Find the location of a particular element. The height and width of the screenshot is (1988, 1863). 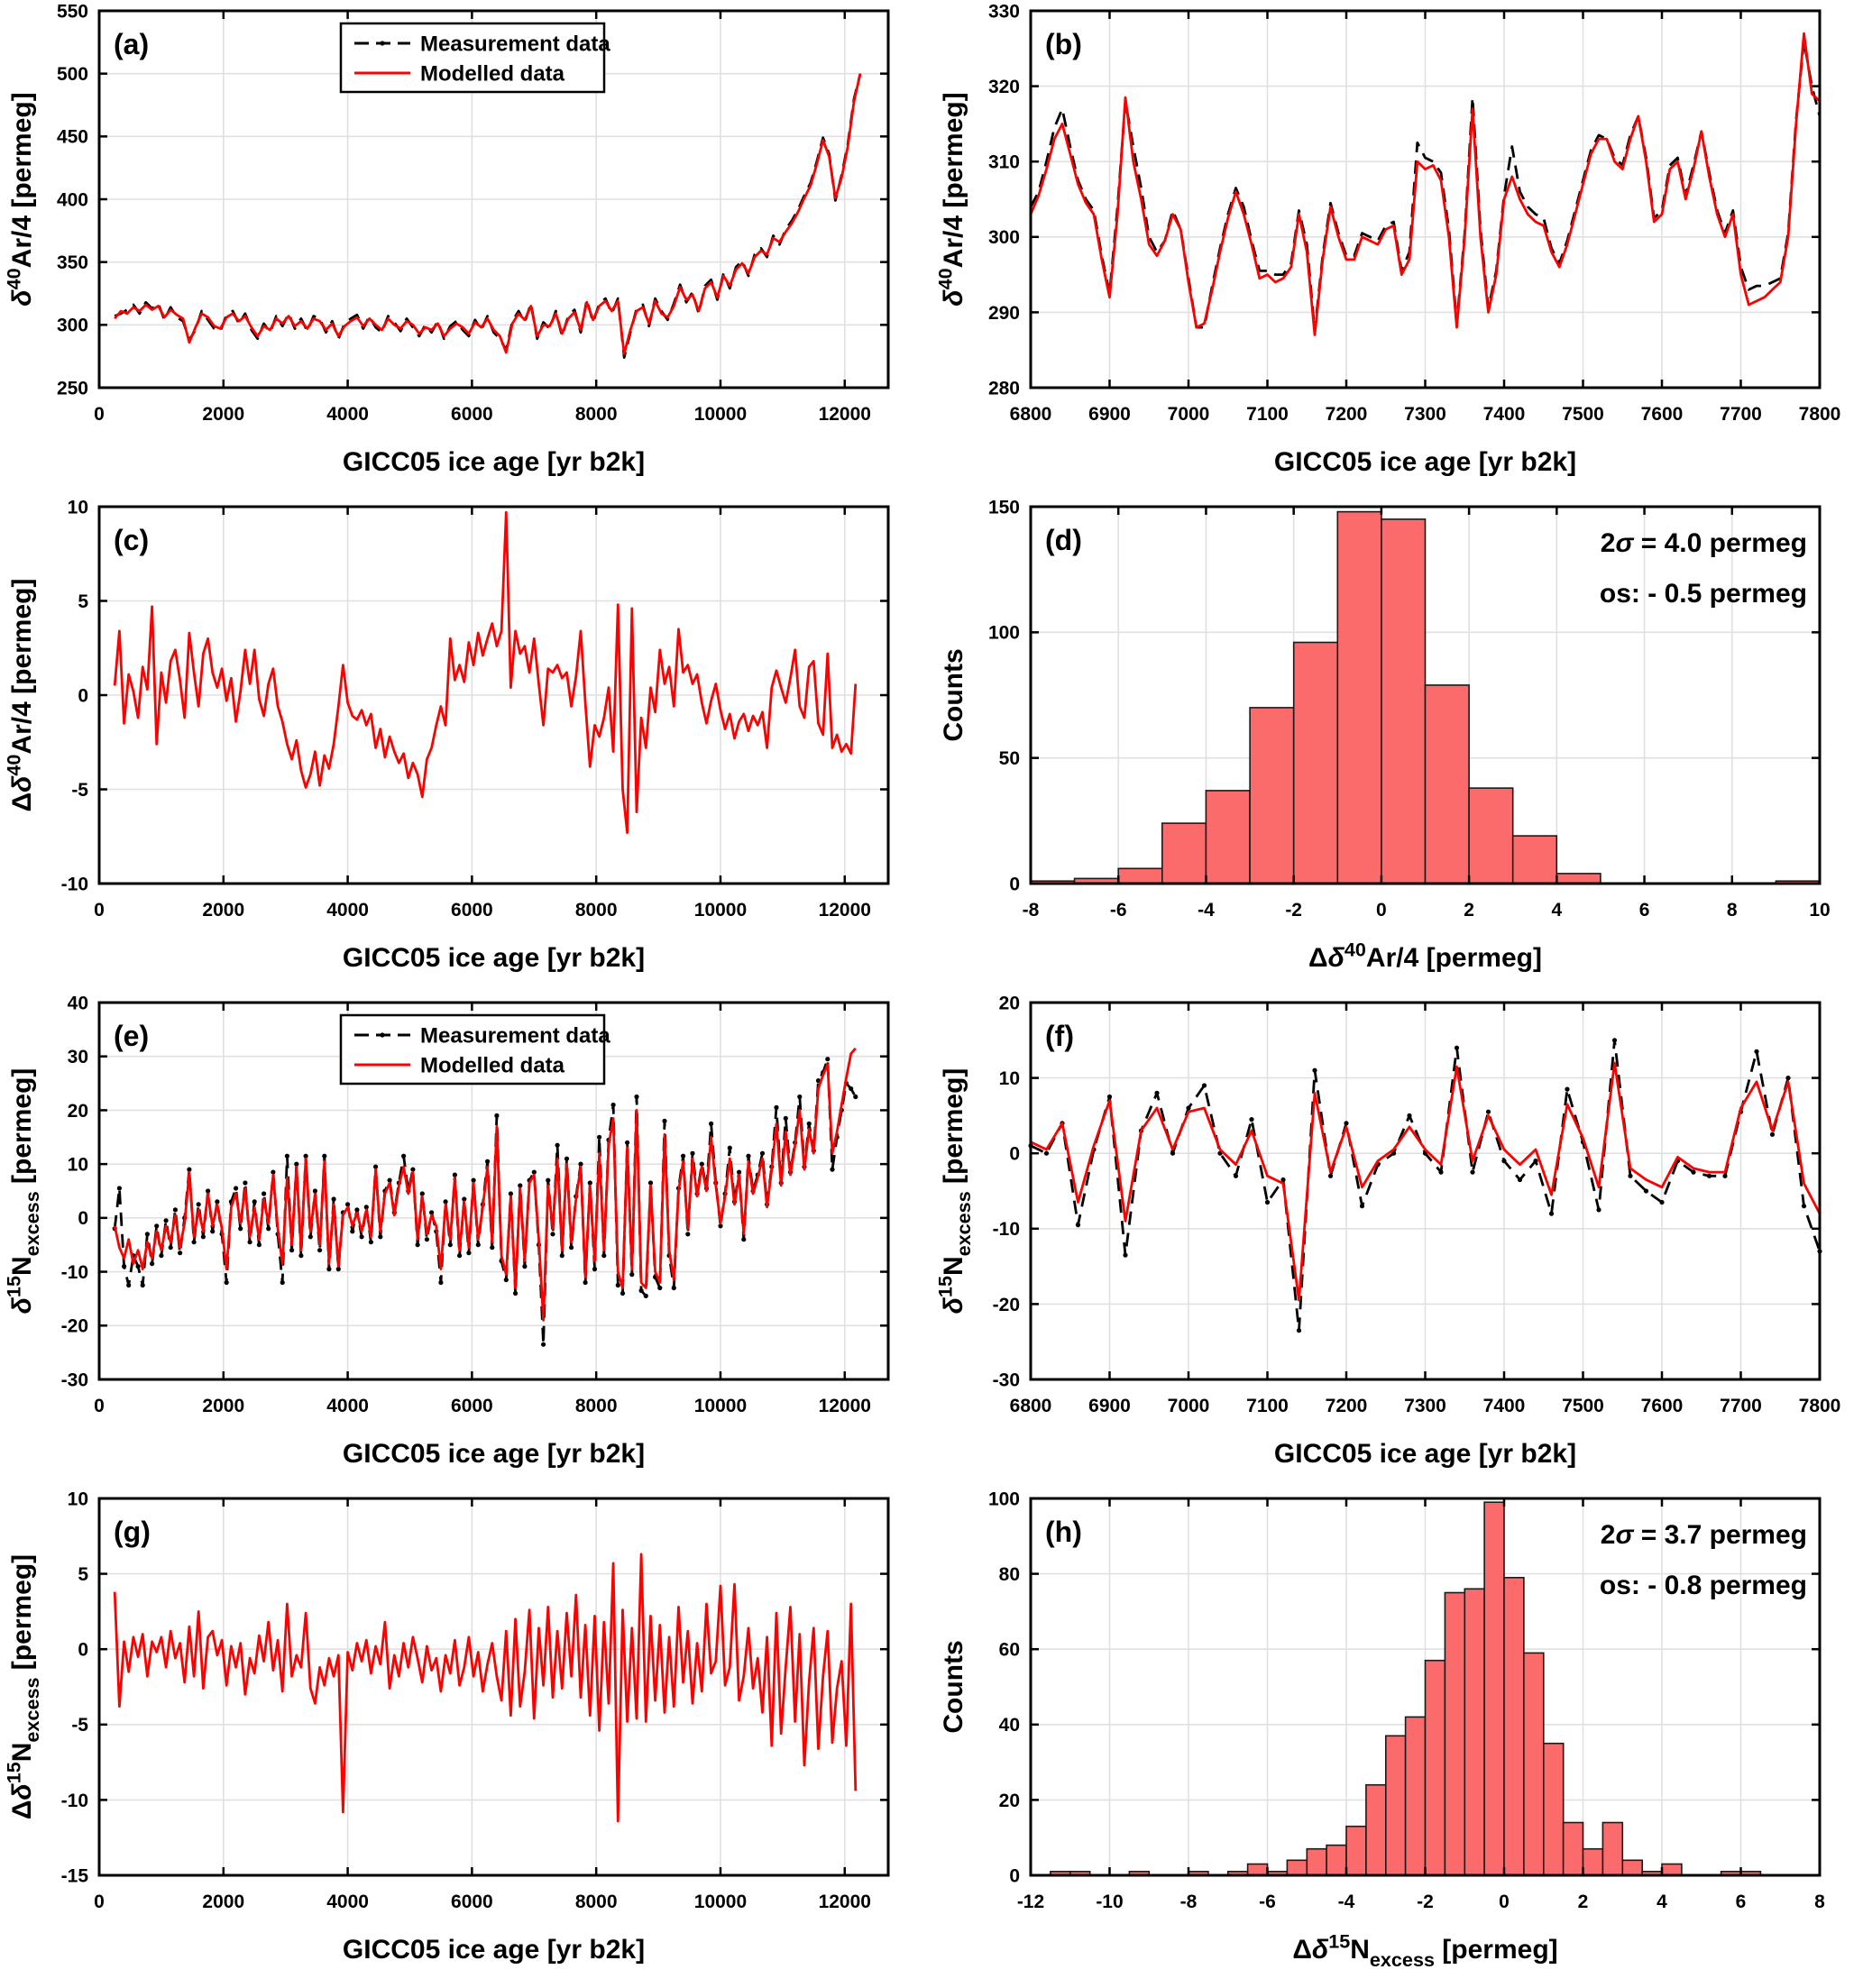

y-tick-label: -10 is located at coordinates (1006, 1229).